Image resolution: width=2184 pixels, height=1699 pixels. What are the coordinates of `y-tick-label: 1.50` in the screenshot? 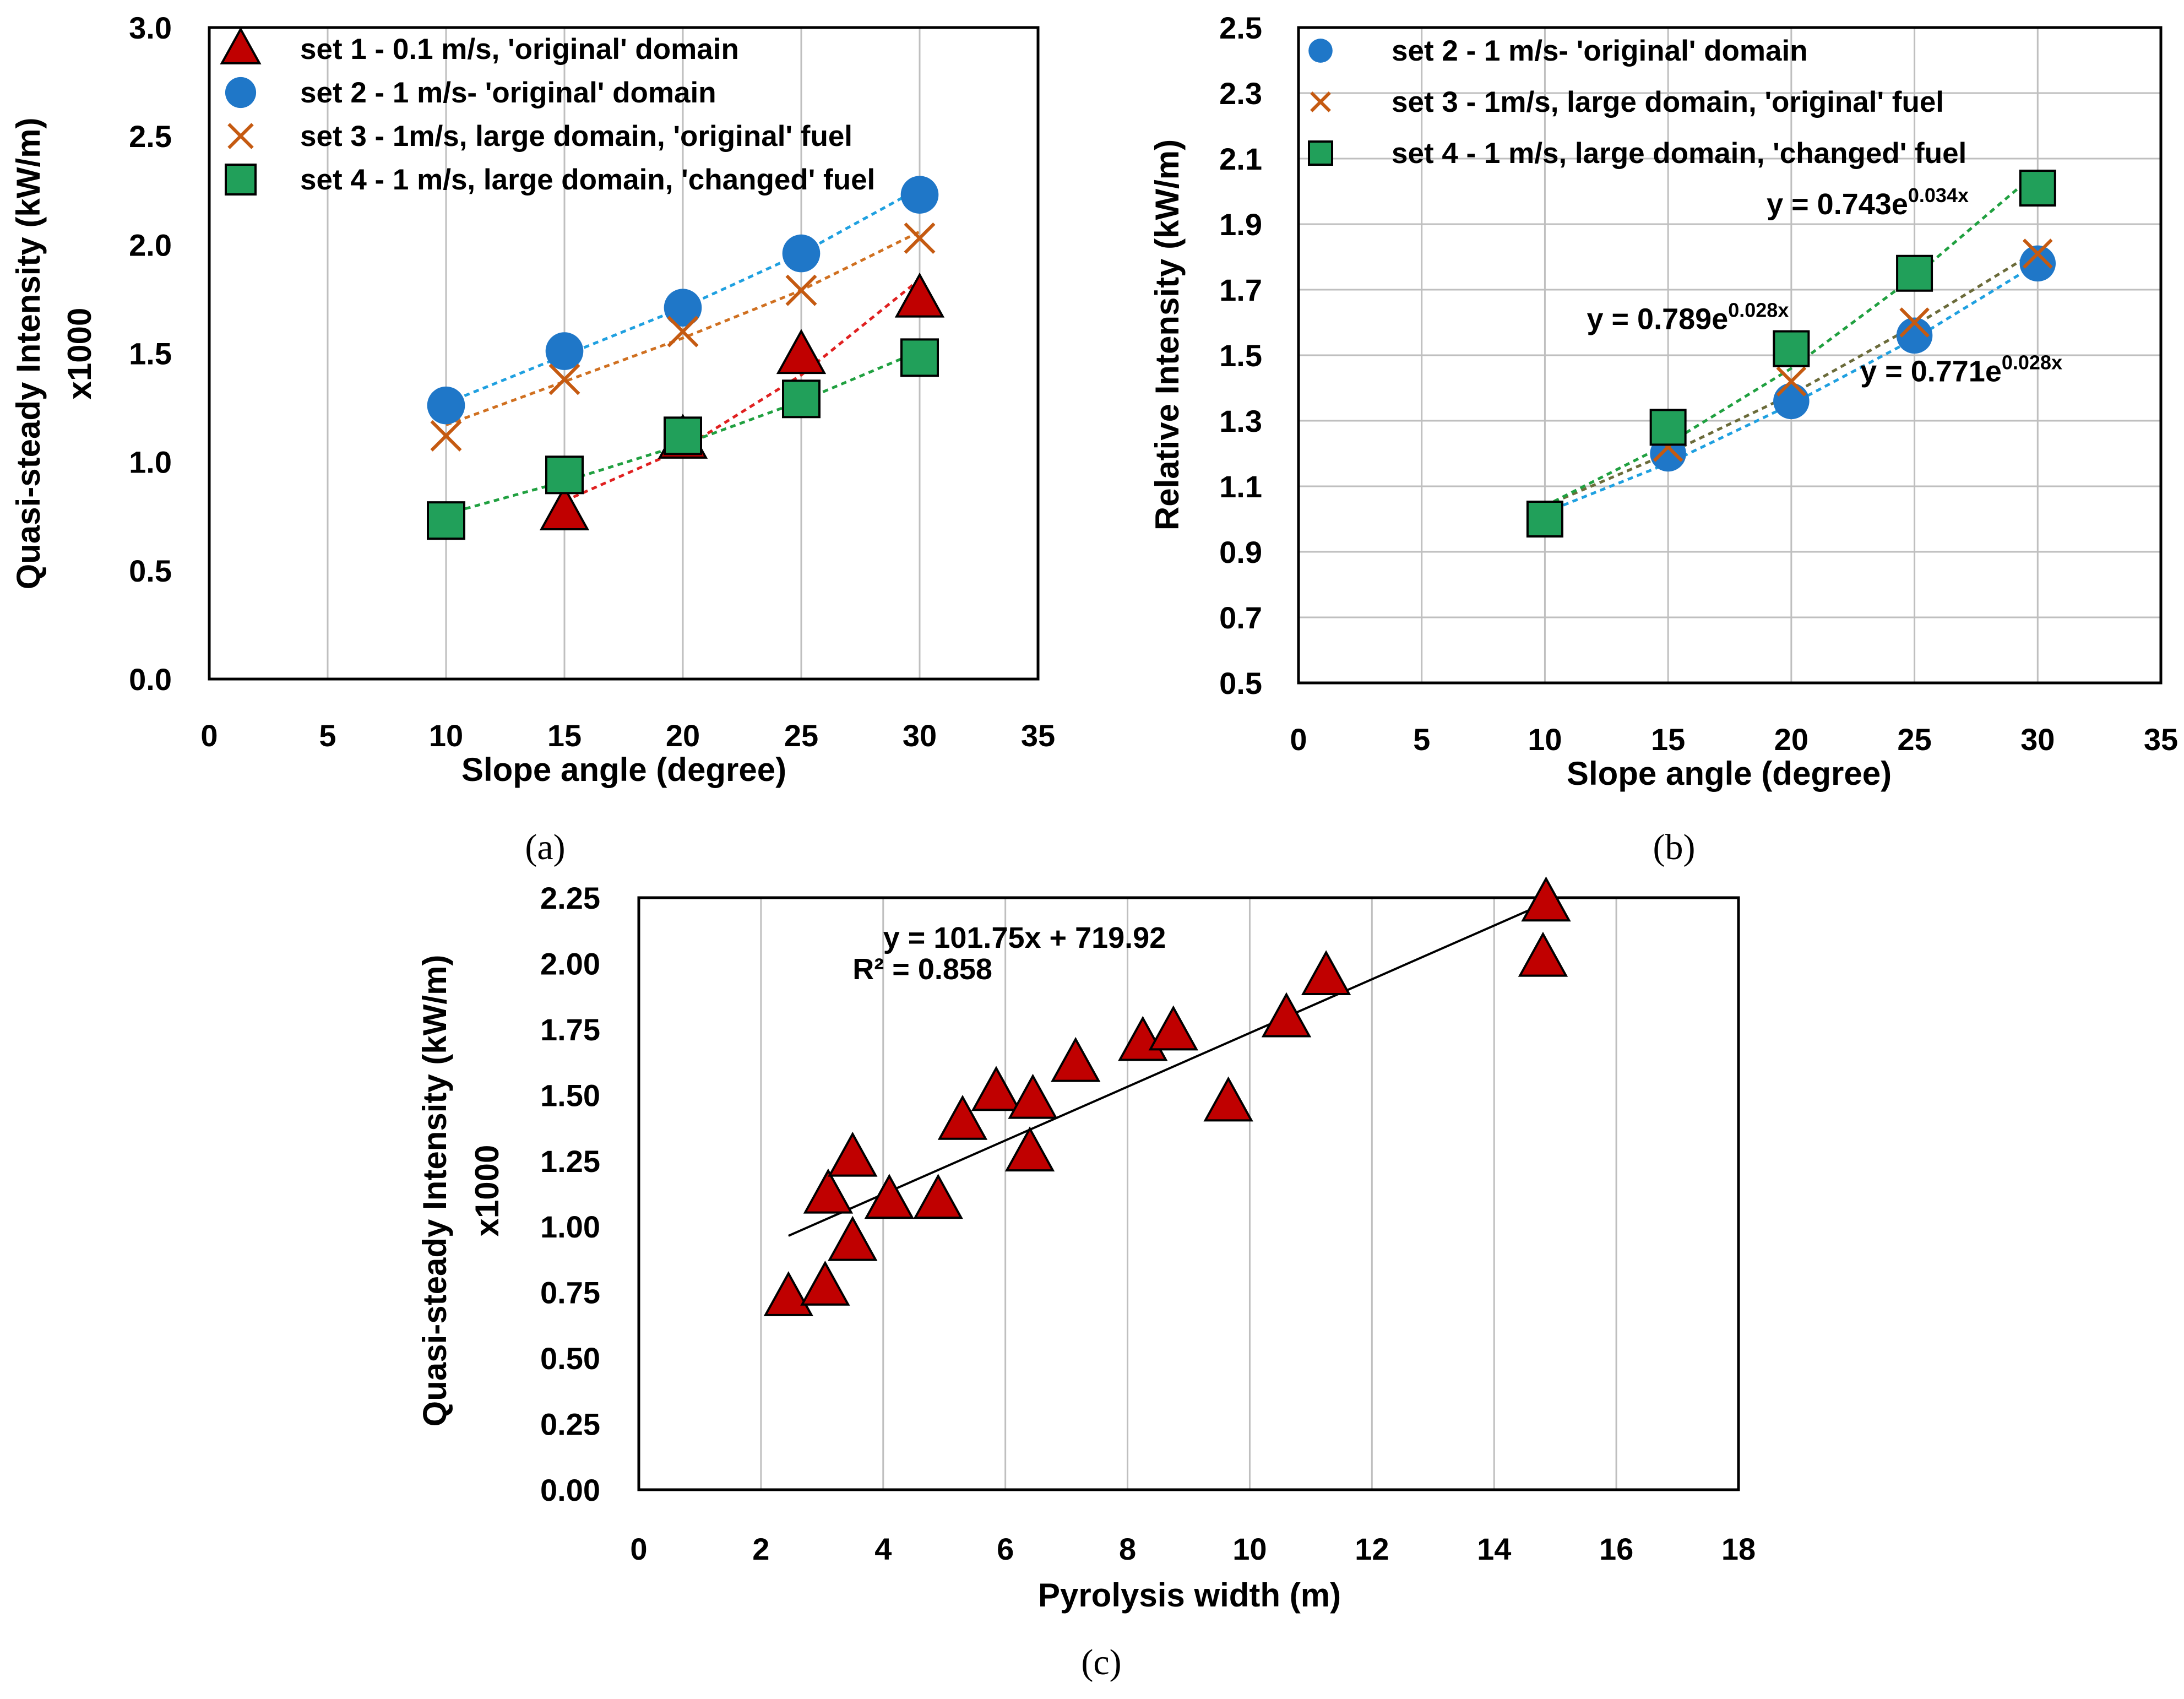 It's located at (570, 1095).